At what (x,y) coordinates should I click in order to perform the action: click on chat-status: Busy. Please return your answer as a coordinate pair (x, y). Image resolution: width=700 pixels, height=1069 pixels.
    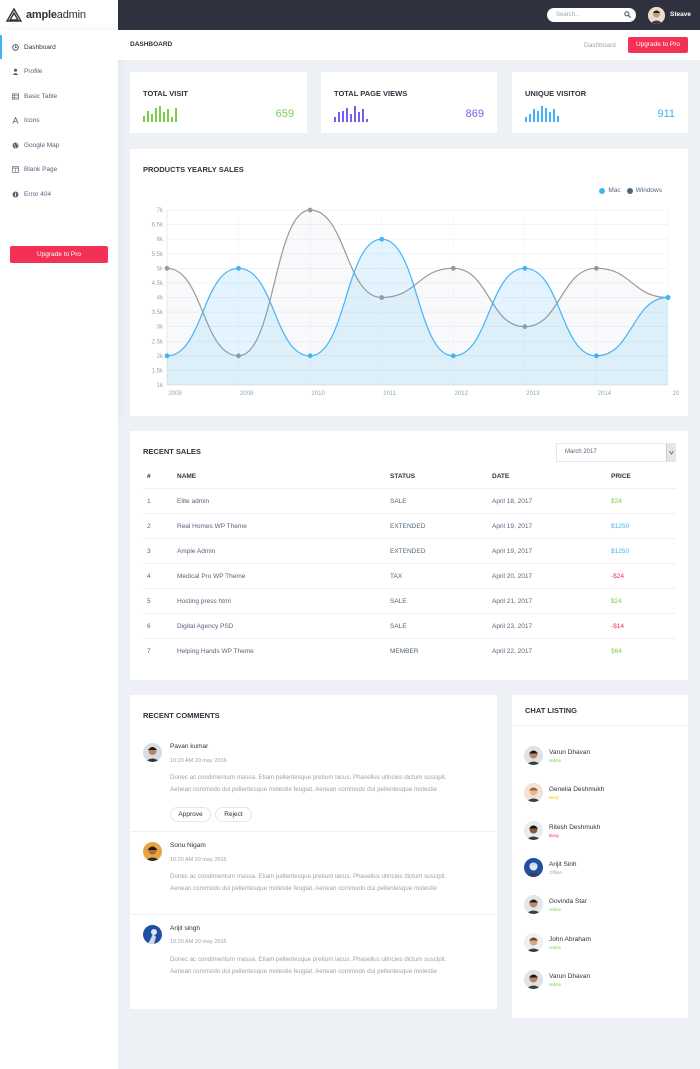
    Looking at the image, I should click on (554, 798).